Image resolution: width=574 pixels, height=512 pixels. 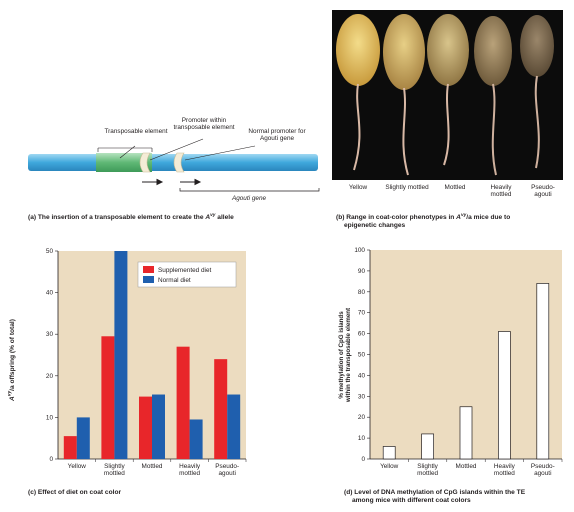 I want to click on legend-label: Normal diet, so click(x=174, y=280).